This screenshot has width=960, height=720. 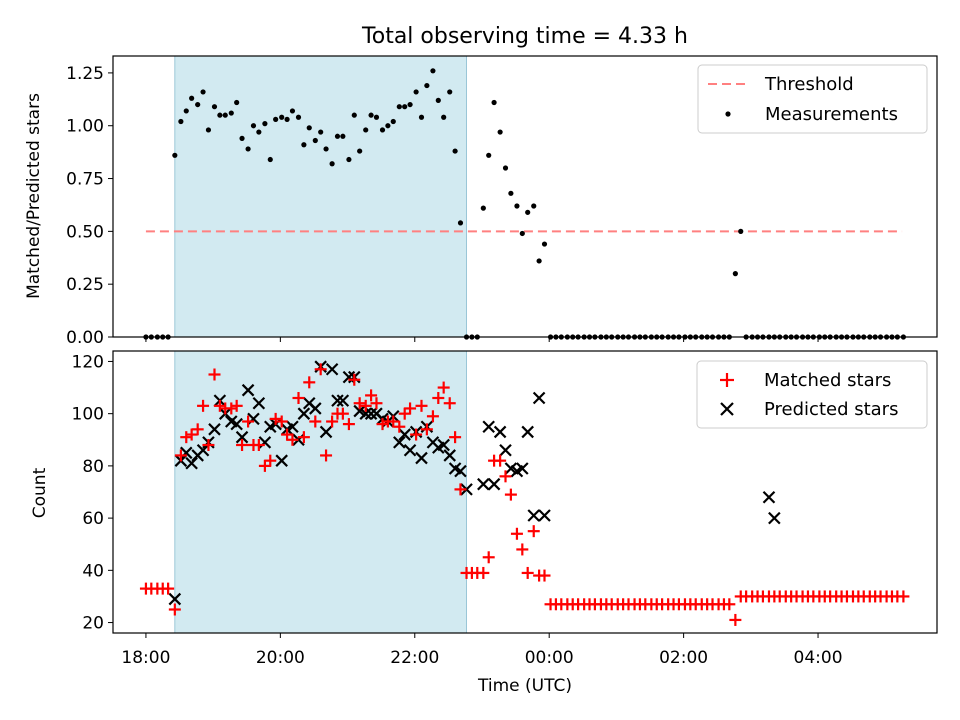 What do you see at coordinates (683, 658) in the screenshot?
I see `x-tick-label: 02:00` at bounding box center [683, 658].